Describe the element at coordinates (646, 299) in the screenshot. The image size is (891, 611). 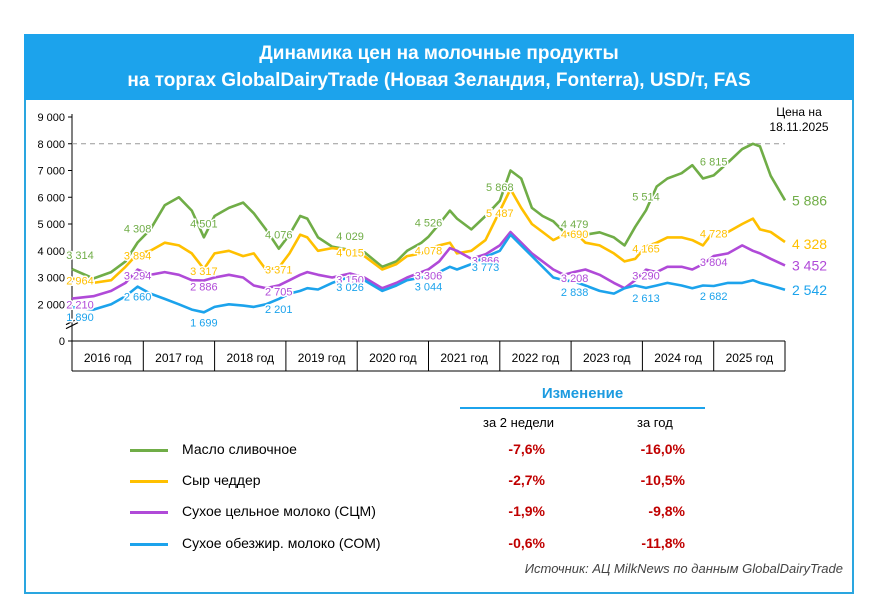
I see `data-label: 2 613` at that location.